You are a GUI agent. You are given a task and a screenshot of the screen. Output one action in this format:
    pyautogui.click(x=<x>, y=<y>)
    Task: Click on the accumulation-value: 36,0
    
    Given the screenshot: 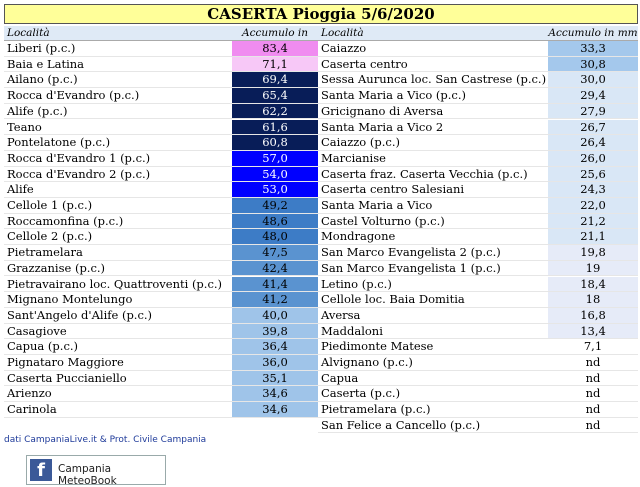 What is the action you would take?
    pyautogui.click(x=275, y=363)
    